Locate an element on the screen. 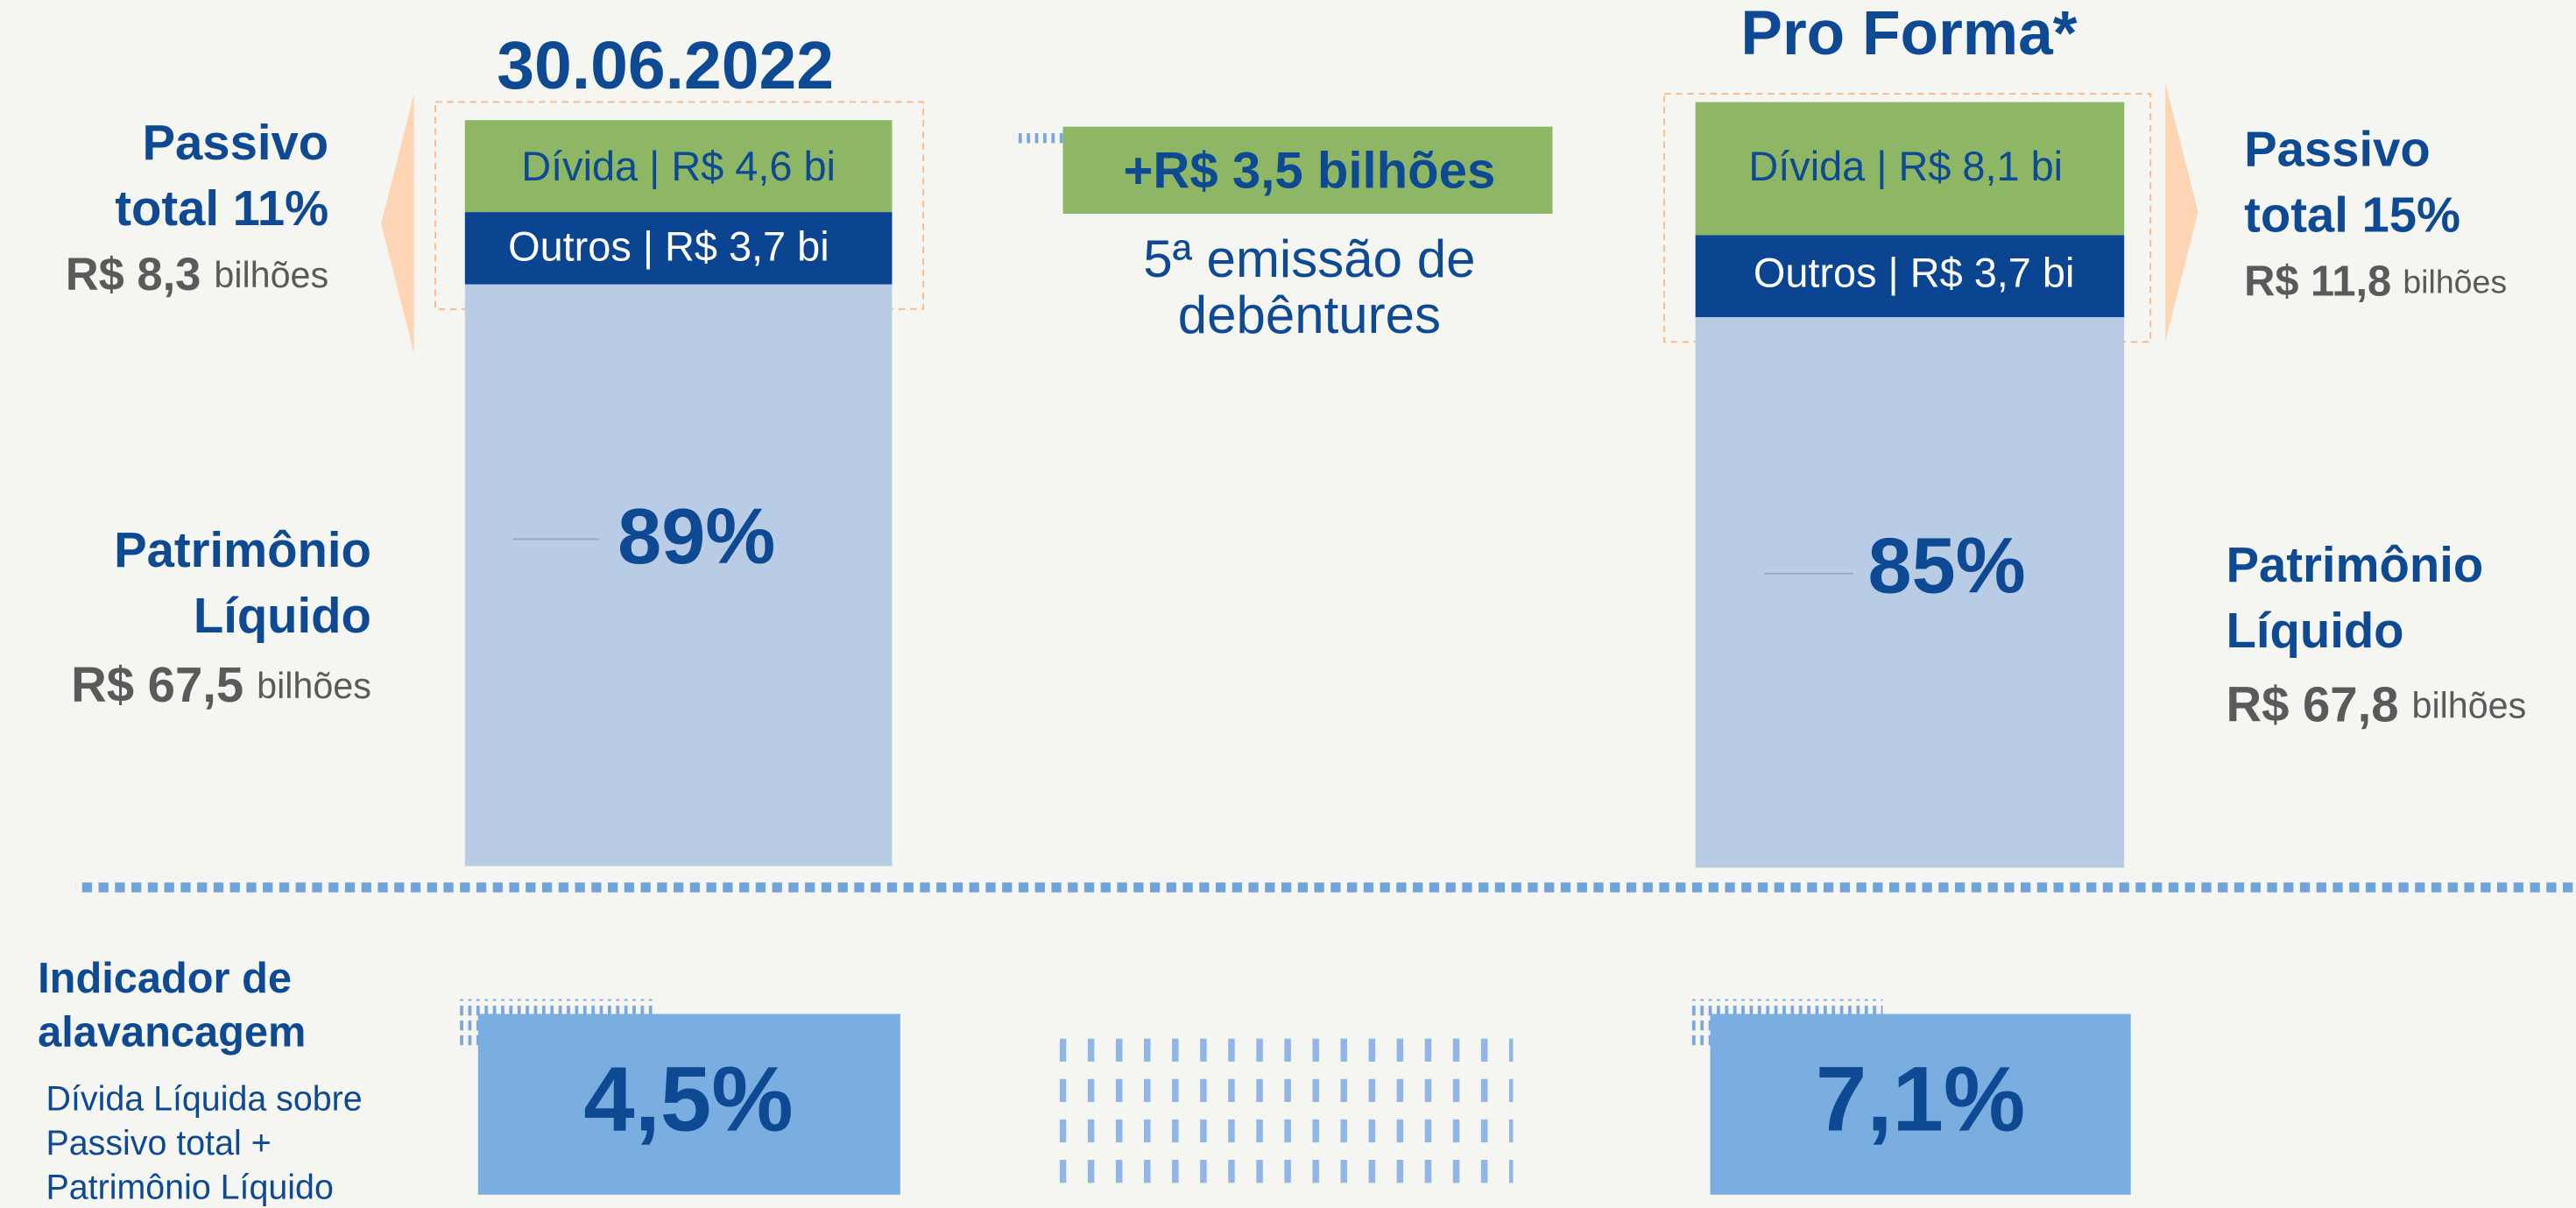 Image resolution: width=2576 pixels, height=1208 pixels. indicator-title: alavancagem is located at coordinates (172, 1032).